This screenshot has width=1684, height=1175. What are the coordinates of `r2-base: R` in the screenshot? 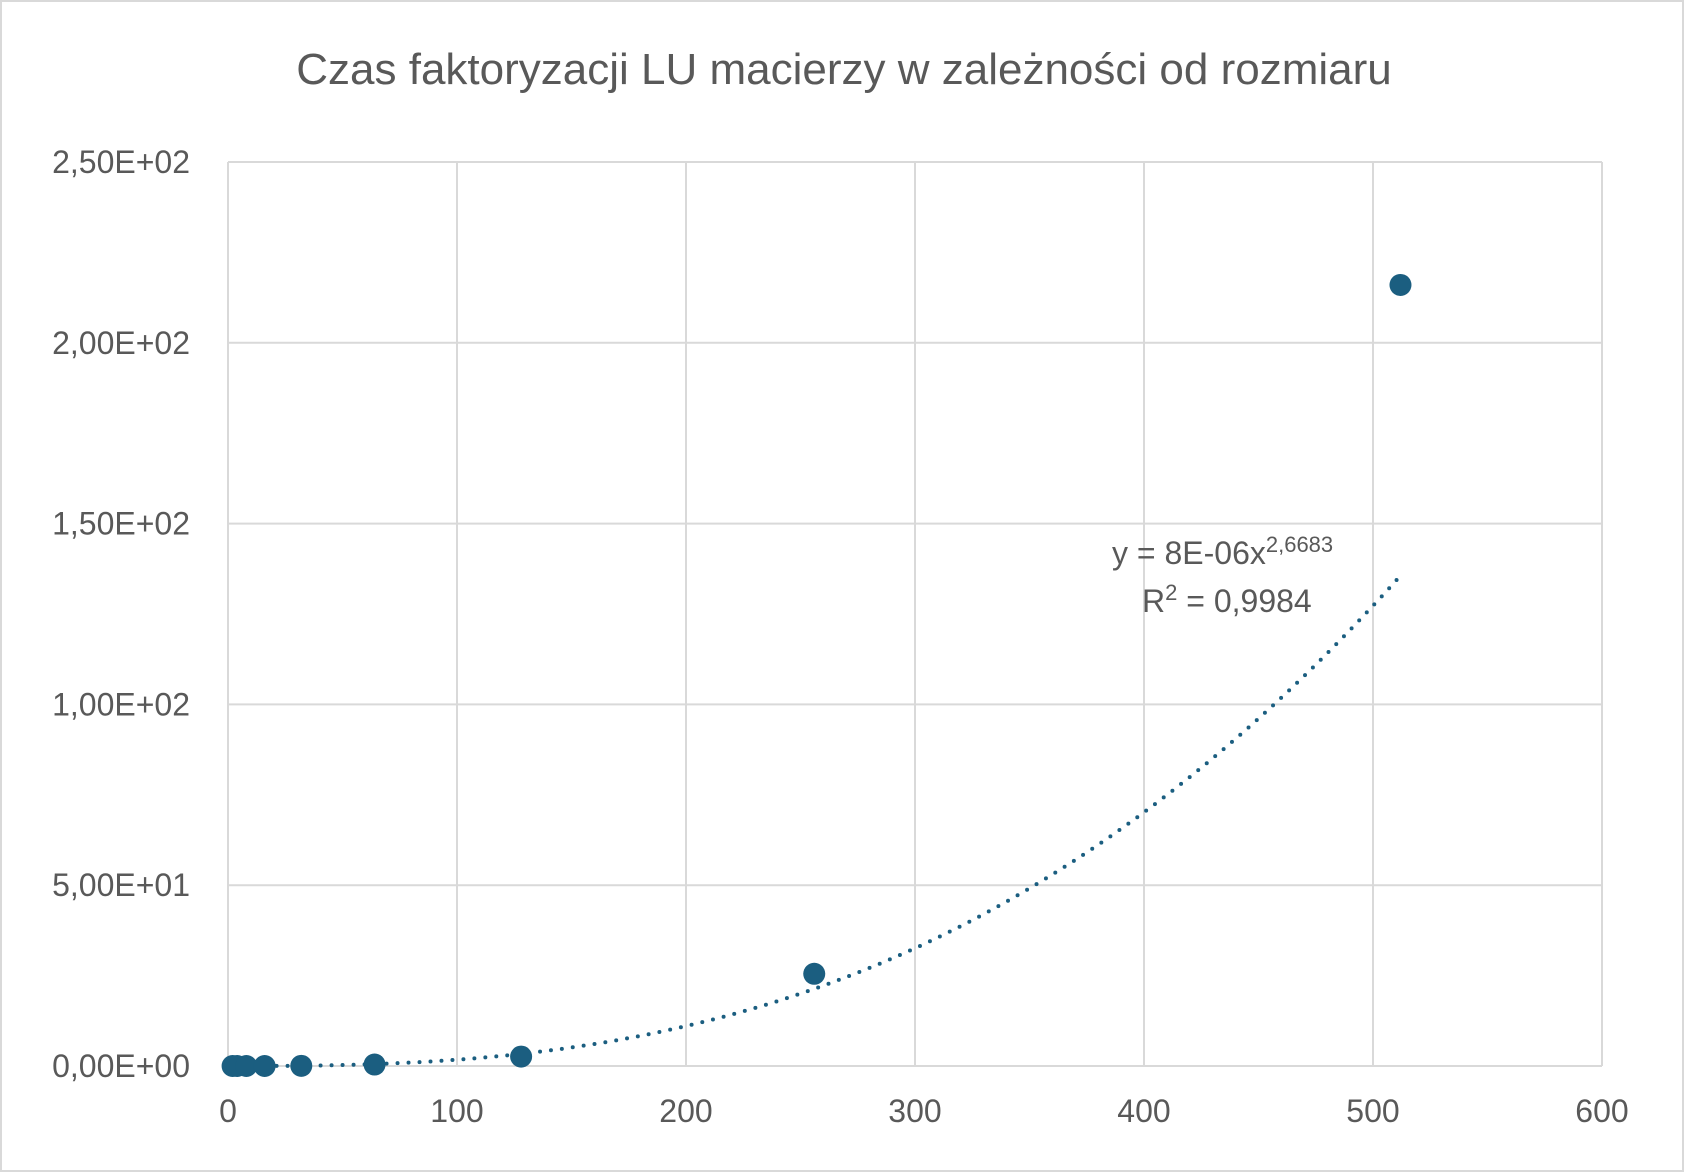 It's located at (1153, 601).